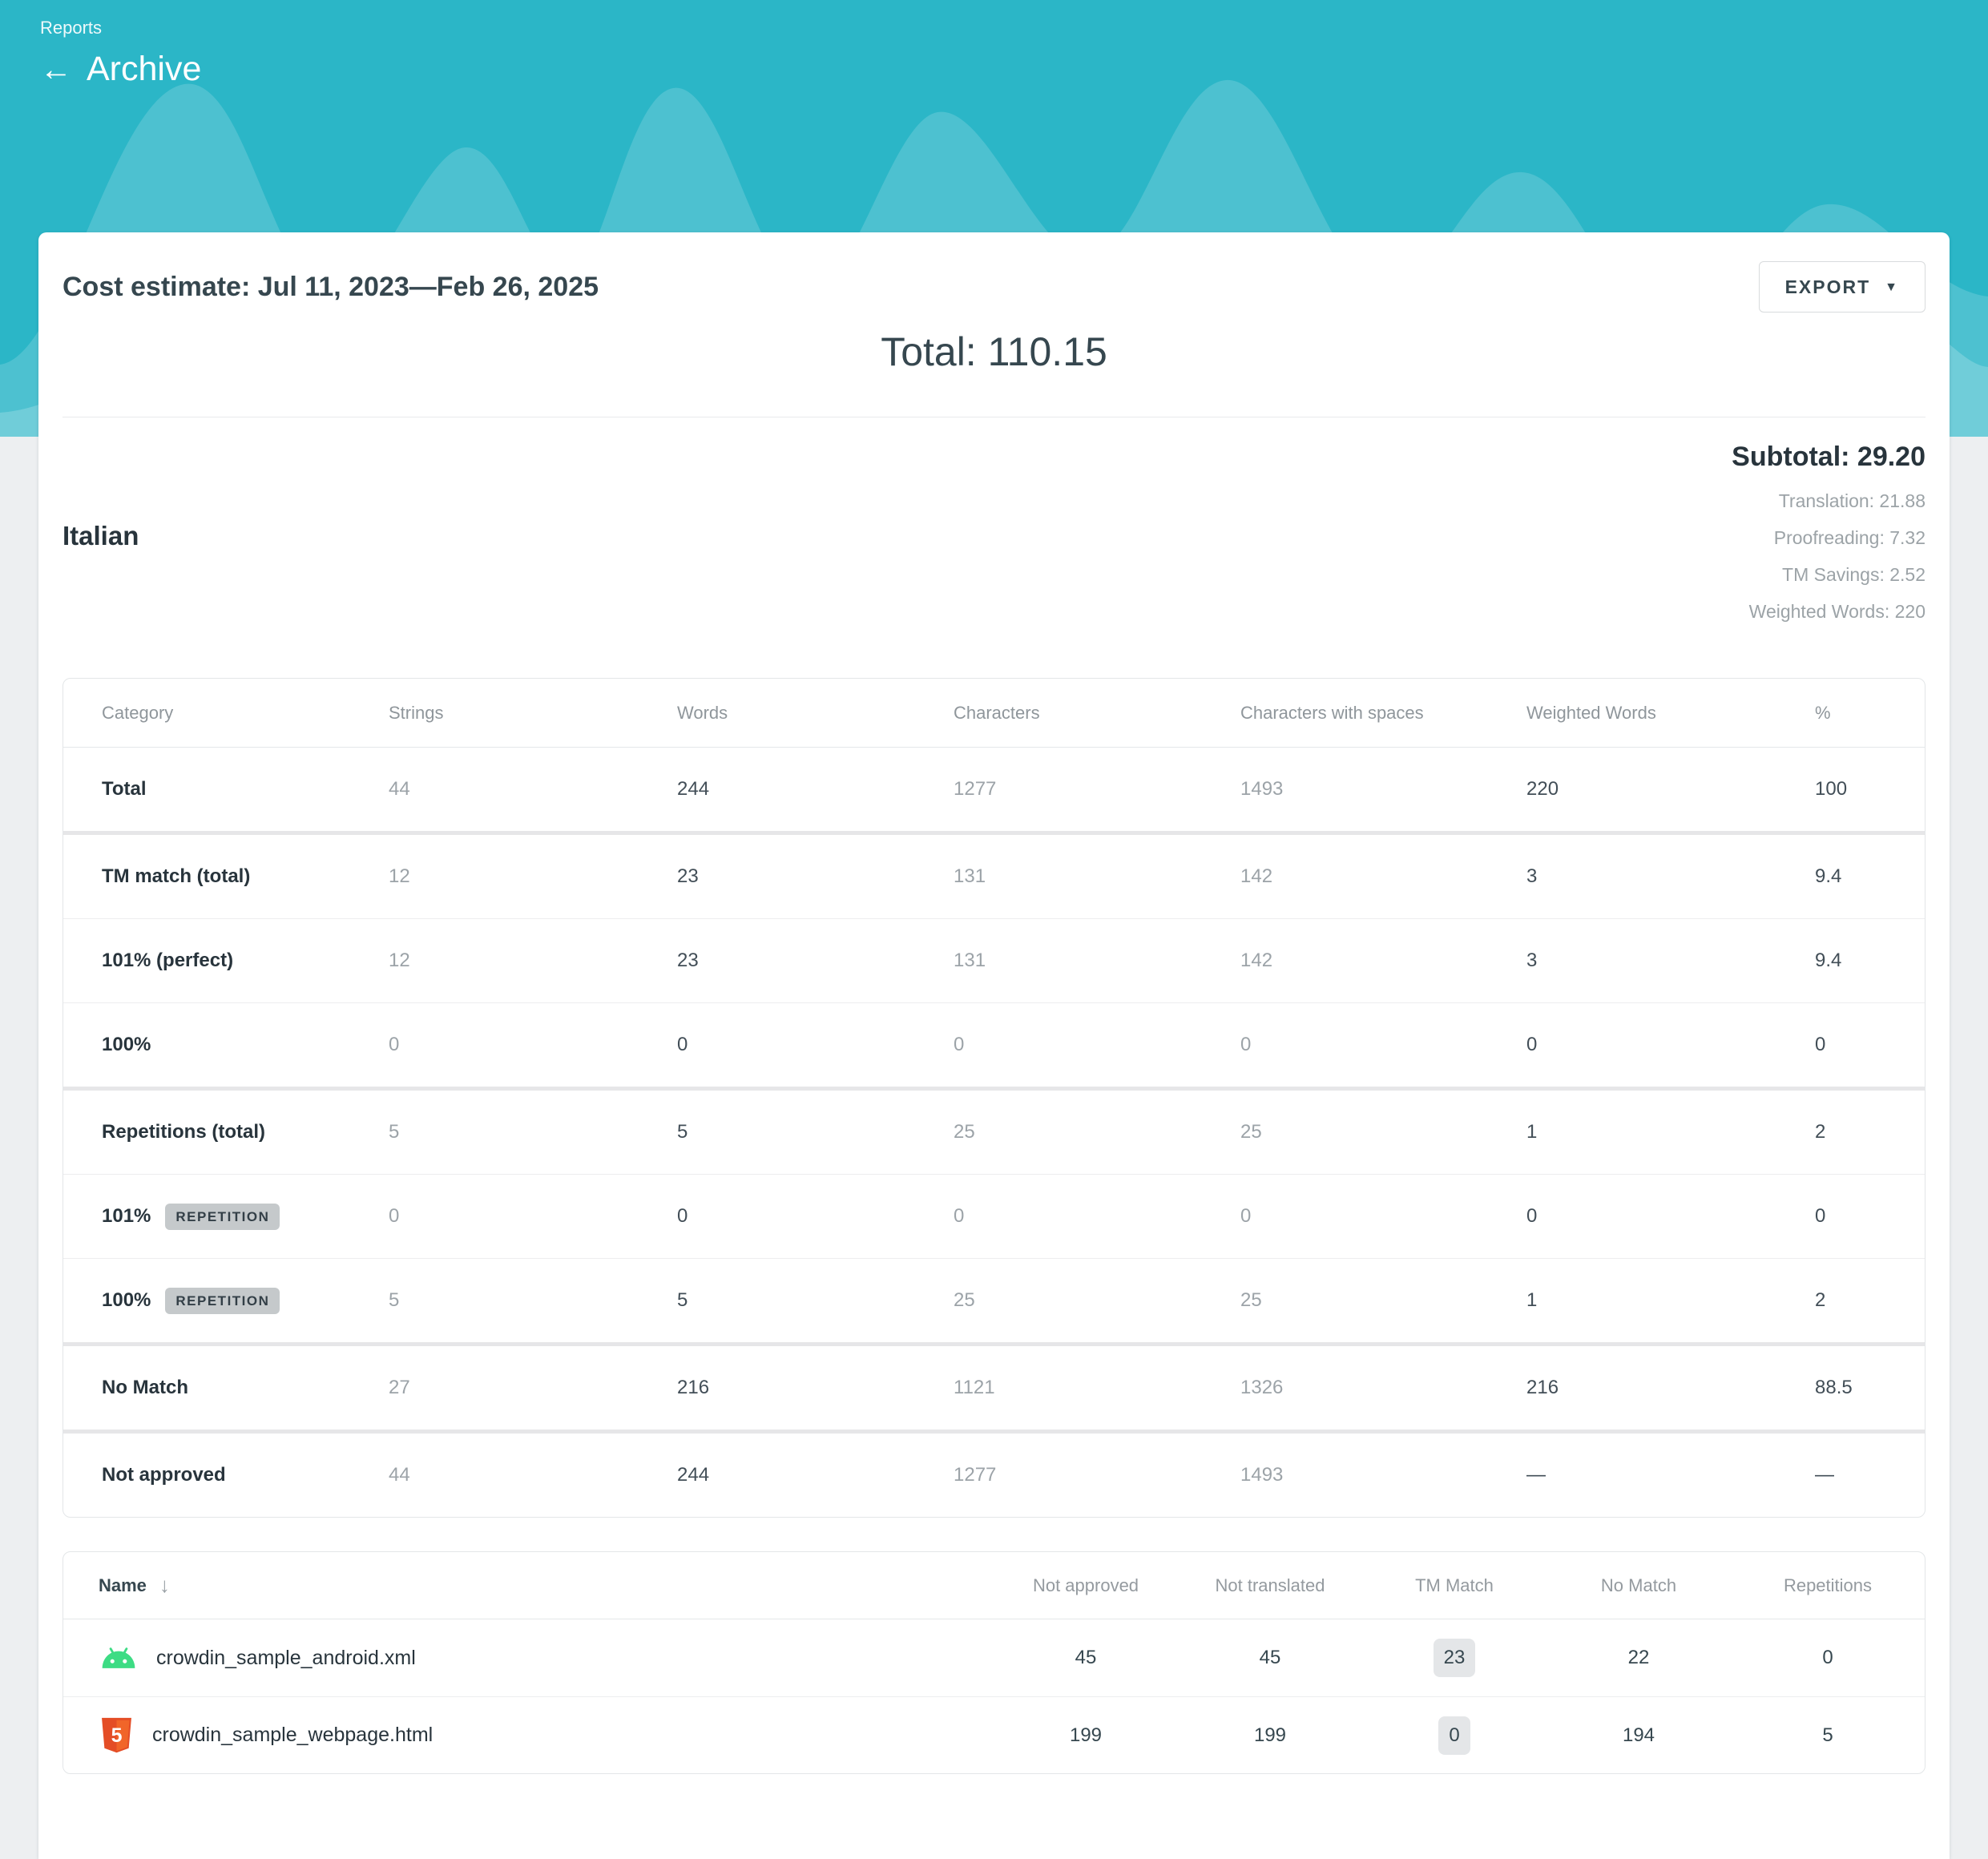  Describe the element at coordinates (702, 712) in the screenshot. I see `column-header: Words` at that location.